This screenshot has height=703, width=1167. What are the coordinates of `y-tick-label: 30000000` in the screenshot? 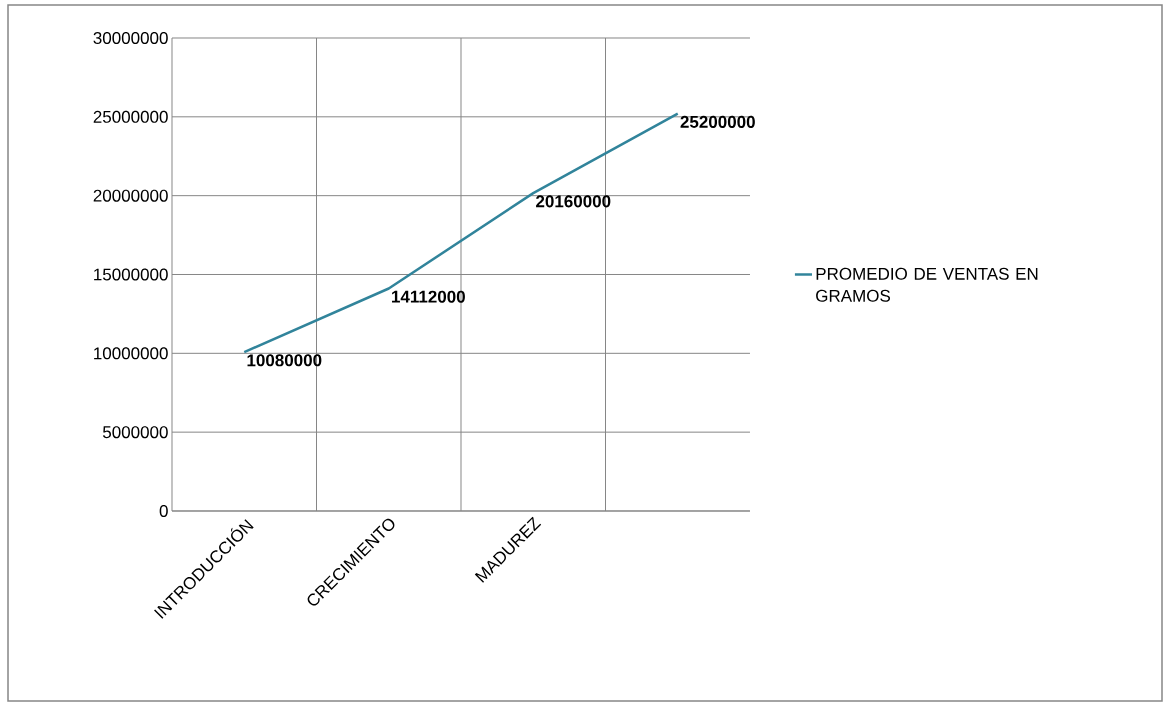 It's located at (130, 38).